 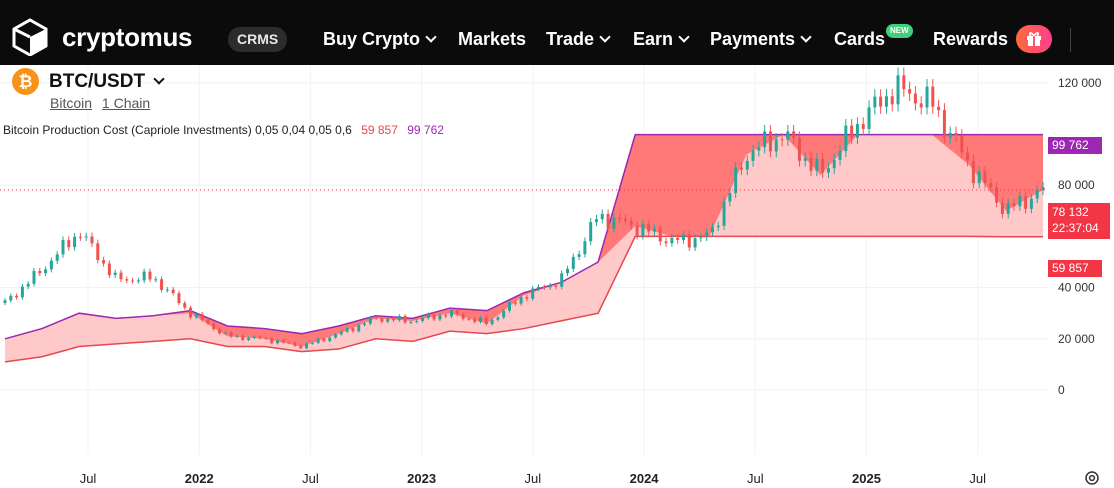 I want to click on nav-label: Cards, so click(x=860, y=39).